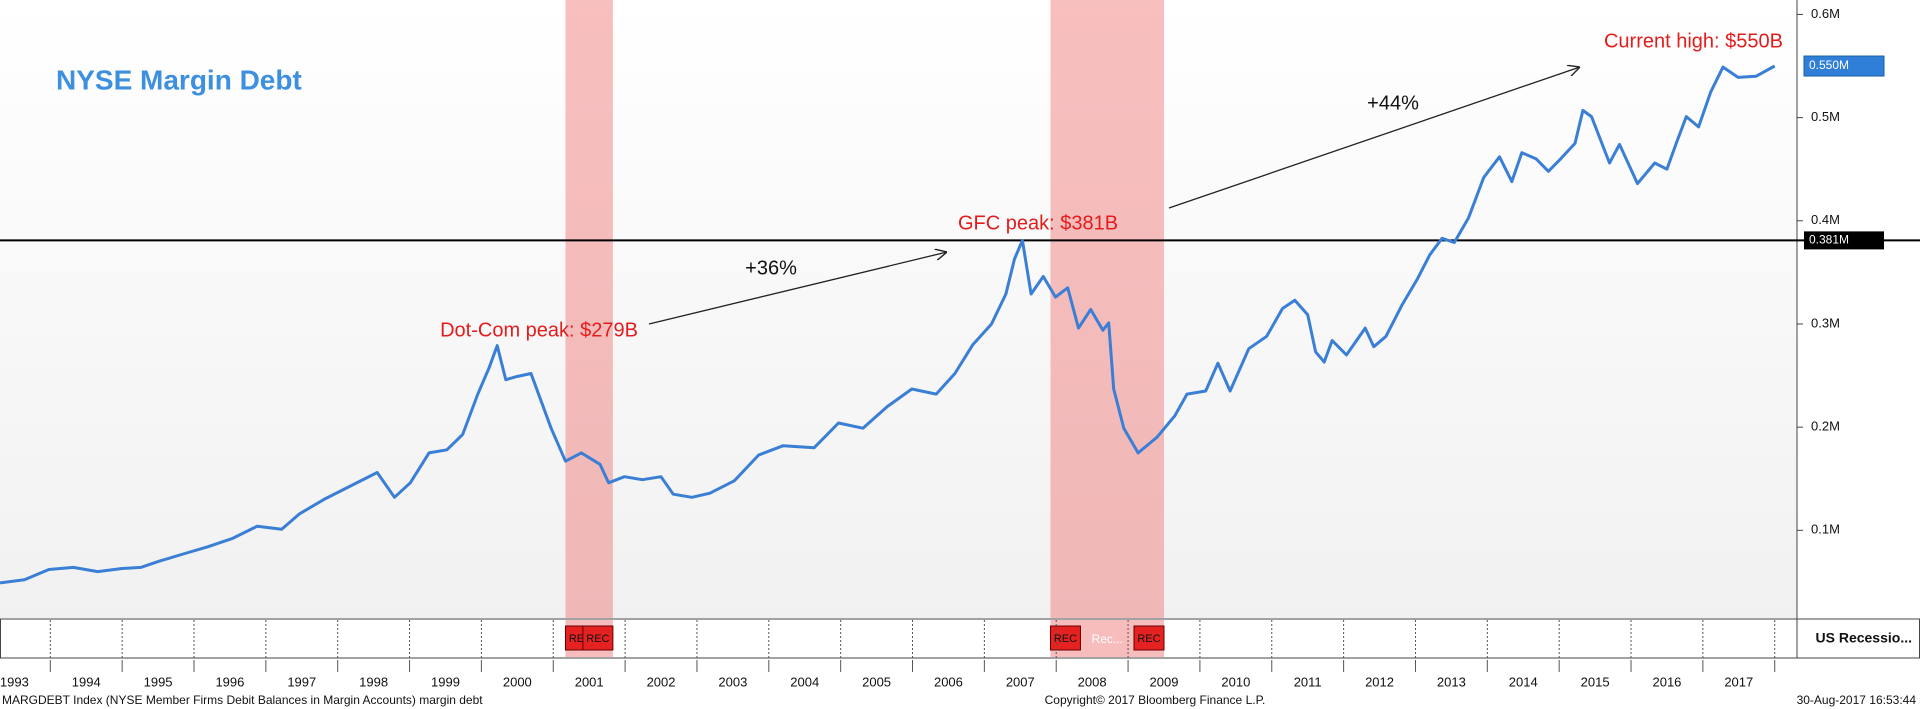 The width and height of the screenshot is (1920, 709). What do you see at coordinates (1595, 681) in the screenshot?
I see `x-tick-label: 2015` at bounding box center [1595, 681].